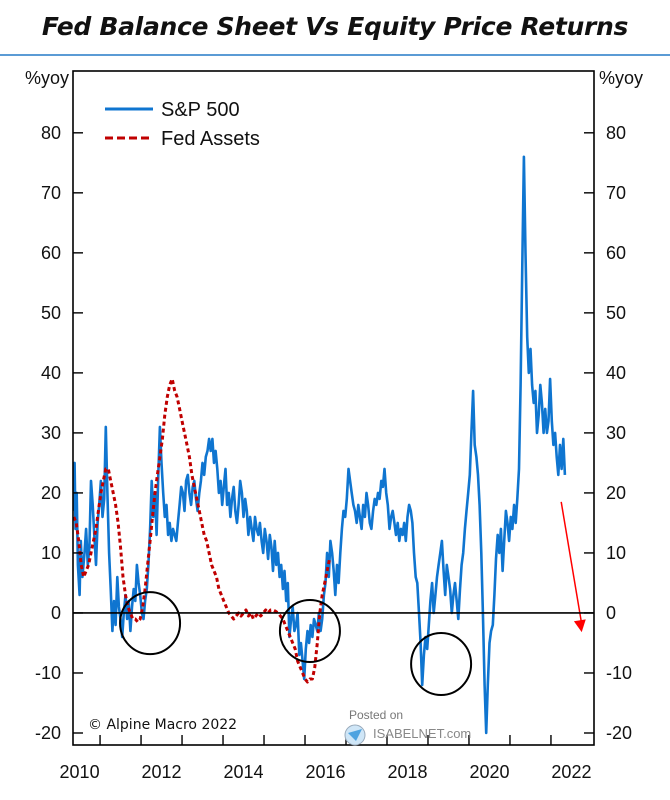 Image resolution: width=670 pixels, height=800 pixels. I want to click on y-tick-label-right: 70, so click(616, 193).